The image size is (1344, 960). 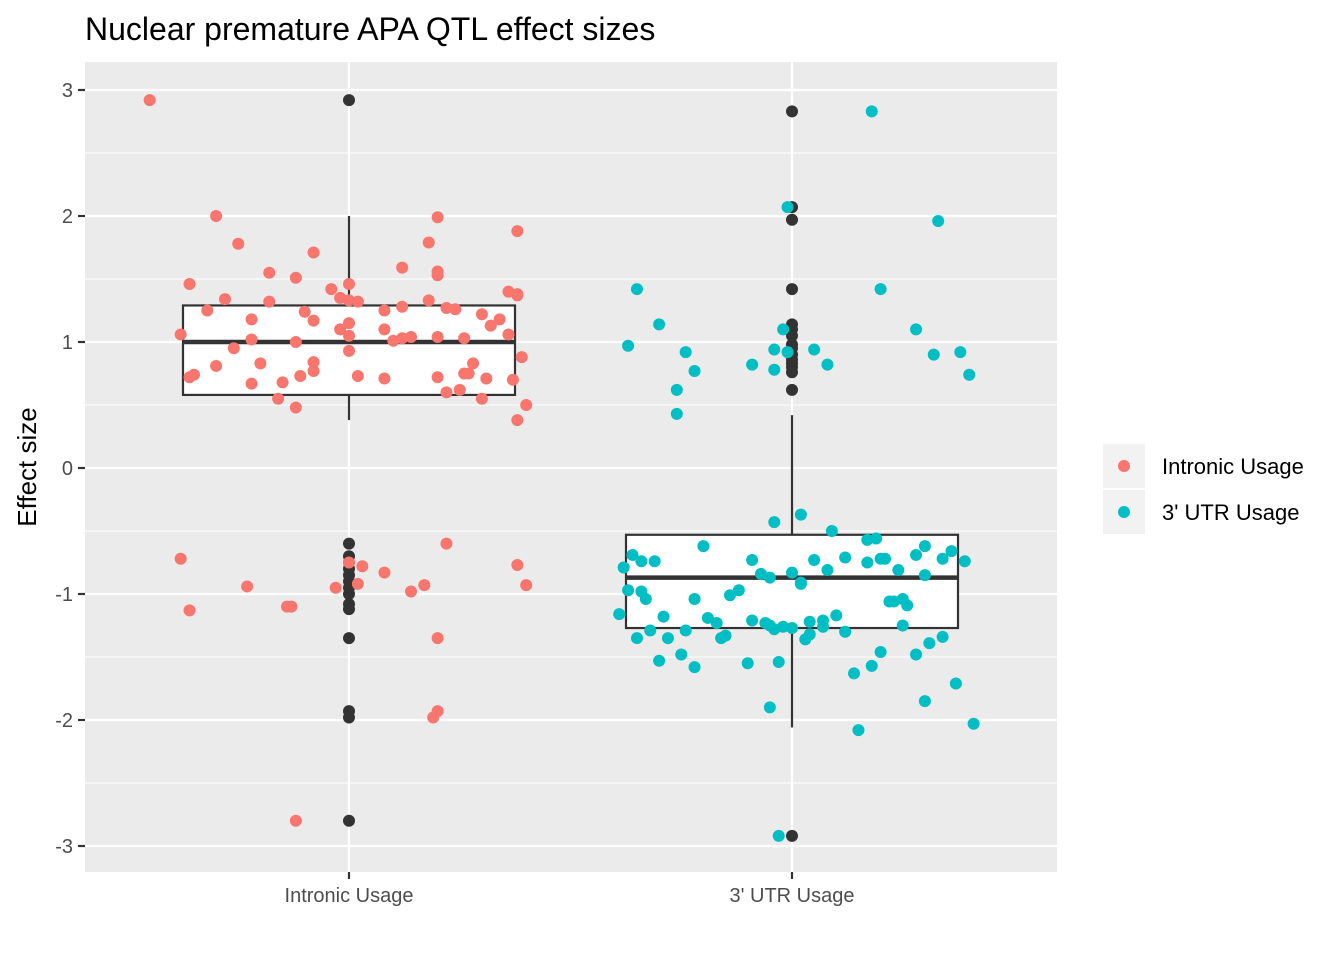 I want to click on legend-marker, so click(x=1124, y=466).